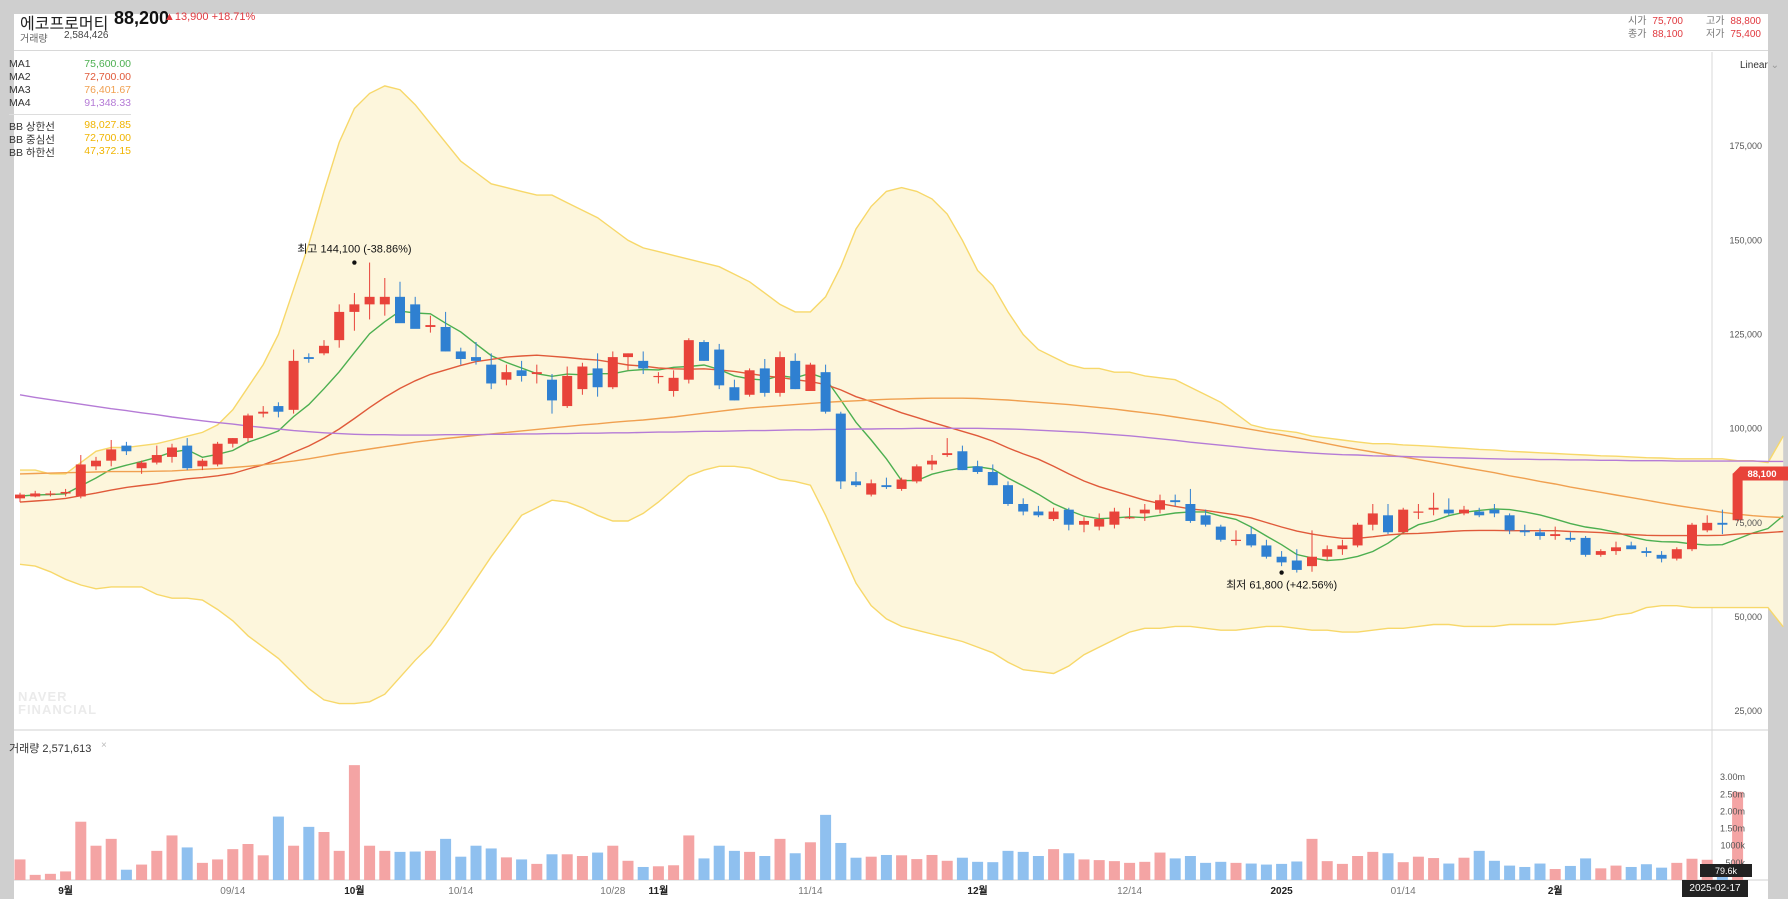 The width and height of the screenshot is (1788, 899). Describe the element at coordinates (1555, 891) in the screenshot. I see `x-tick-label: 2월` at that location.